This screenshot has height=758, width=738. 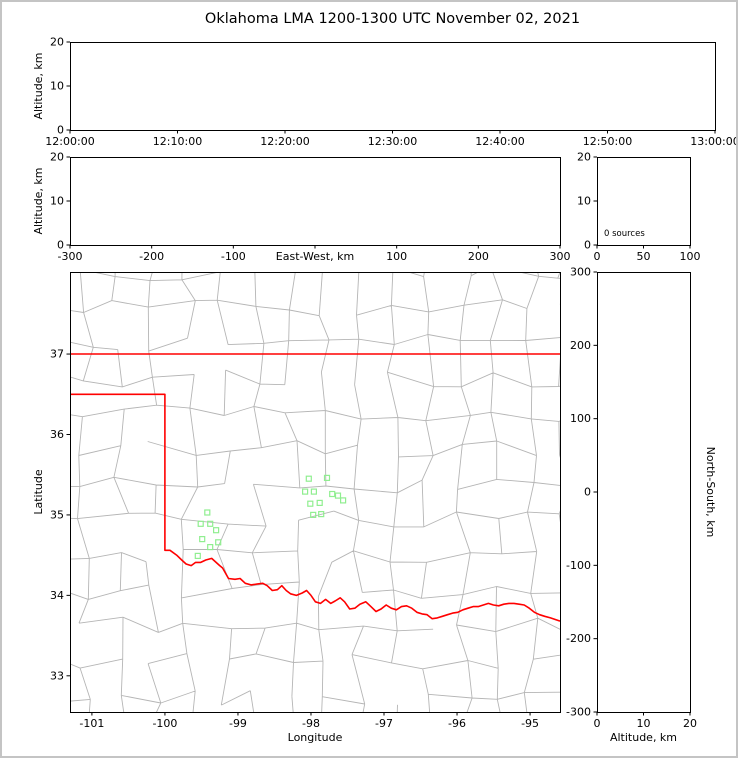 I want to click on y-tick-label: -200, so click(x=578, y=638).